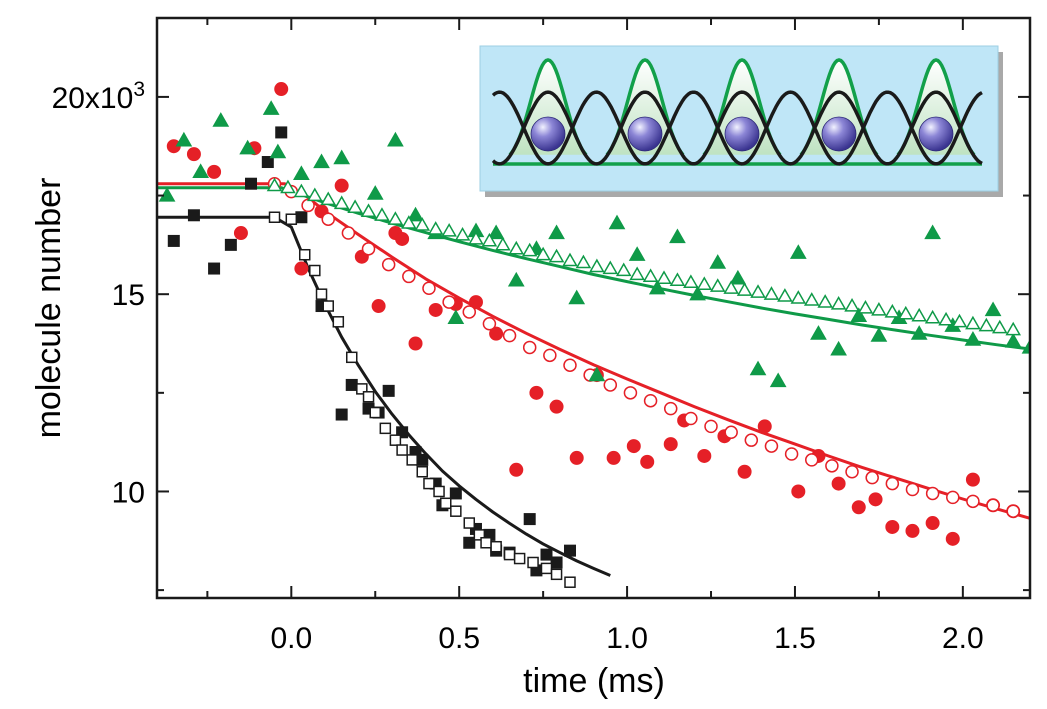  I want to click on y-tick-label: 10, so click(128, 492).